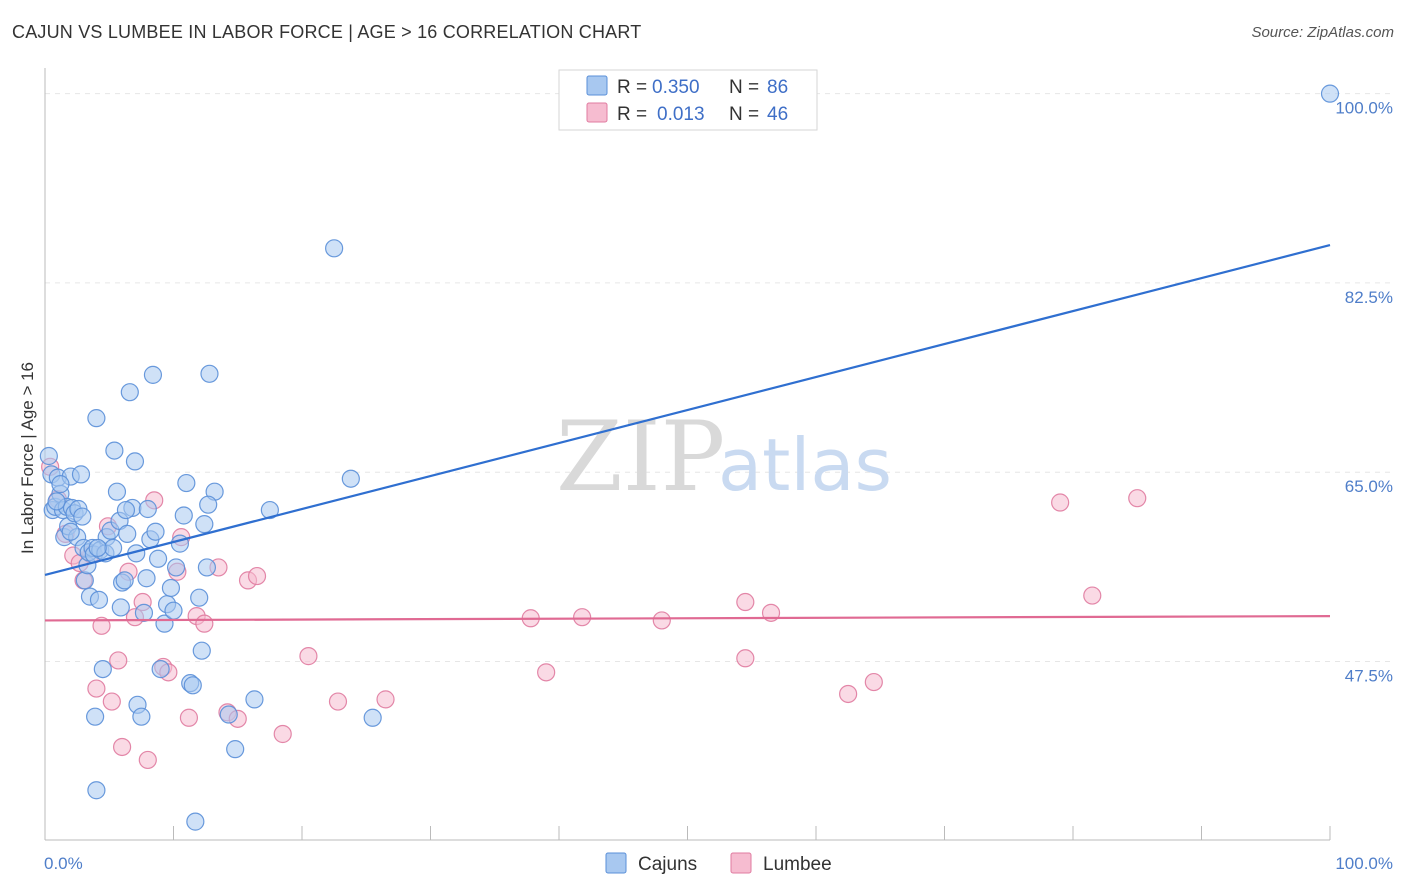  I want to click on watermark-atlas: atlas, so click(805, 465).